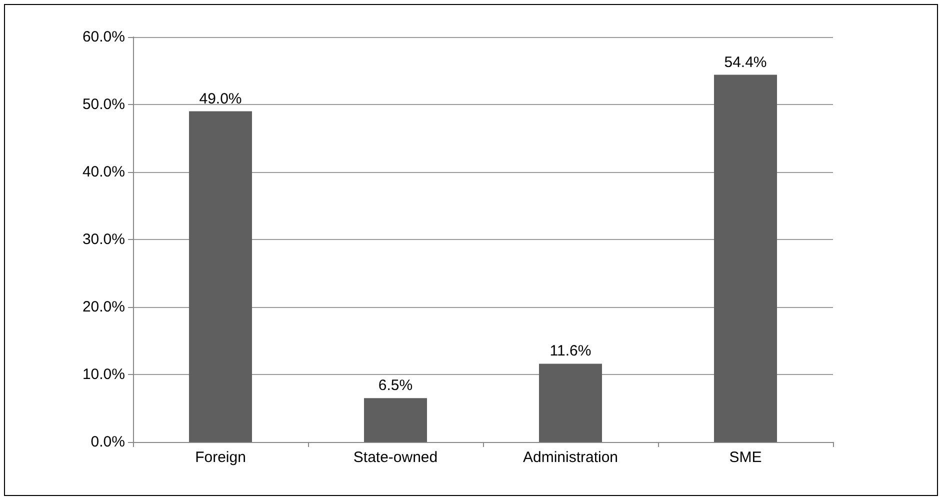 This screenshot has width=942, height=500. I want to click on x-tick-label: Administration, so click(570, 457).